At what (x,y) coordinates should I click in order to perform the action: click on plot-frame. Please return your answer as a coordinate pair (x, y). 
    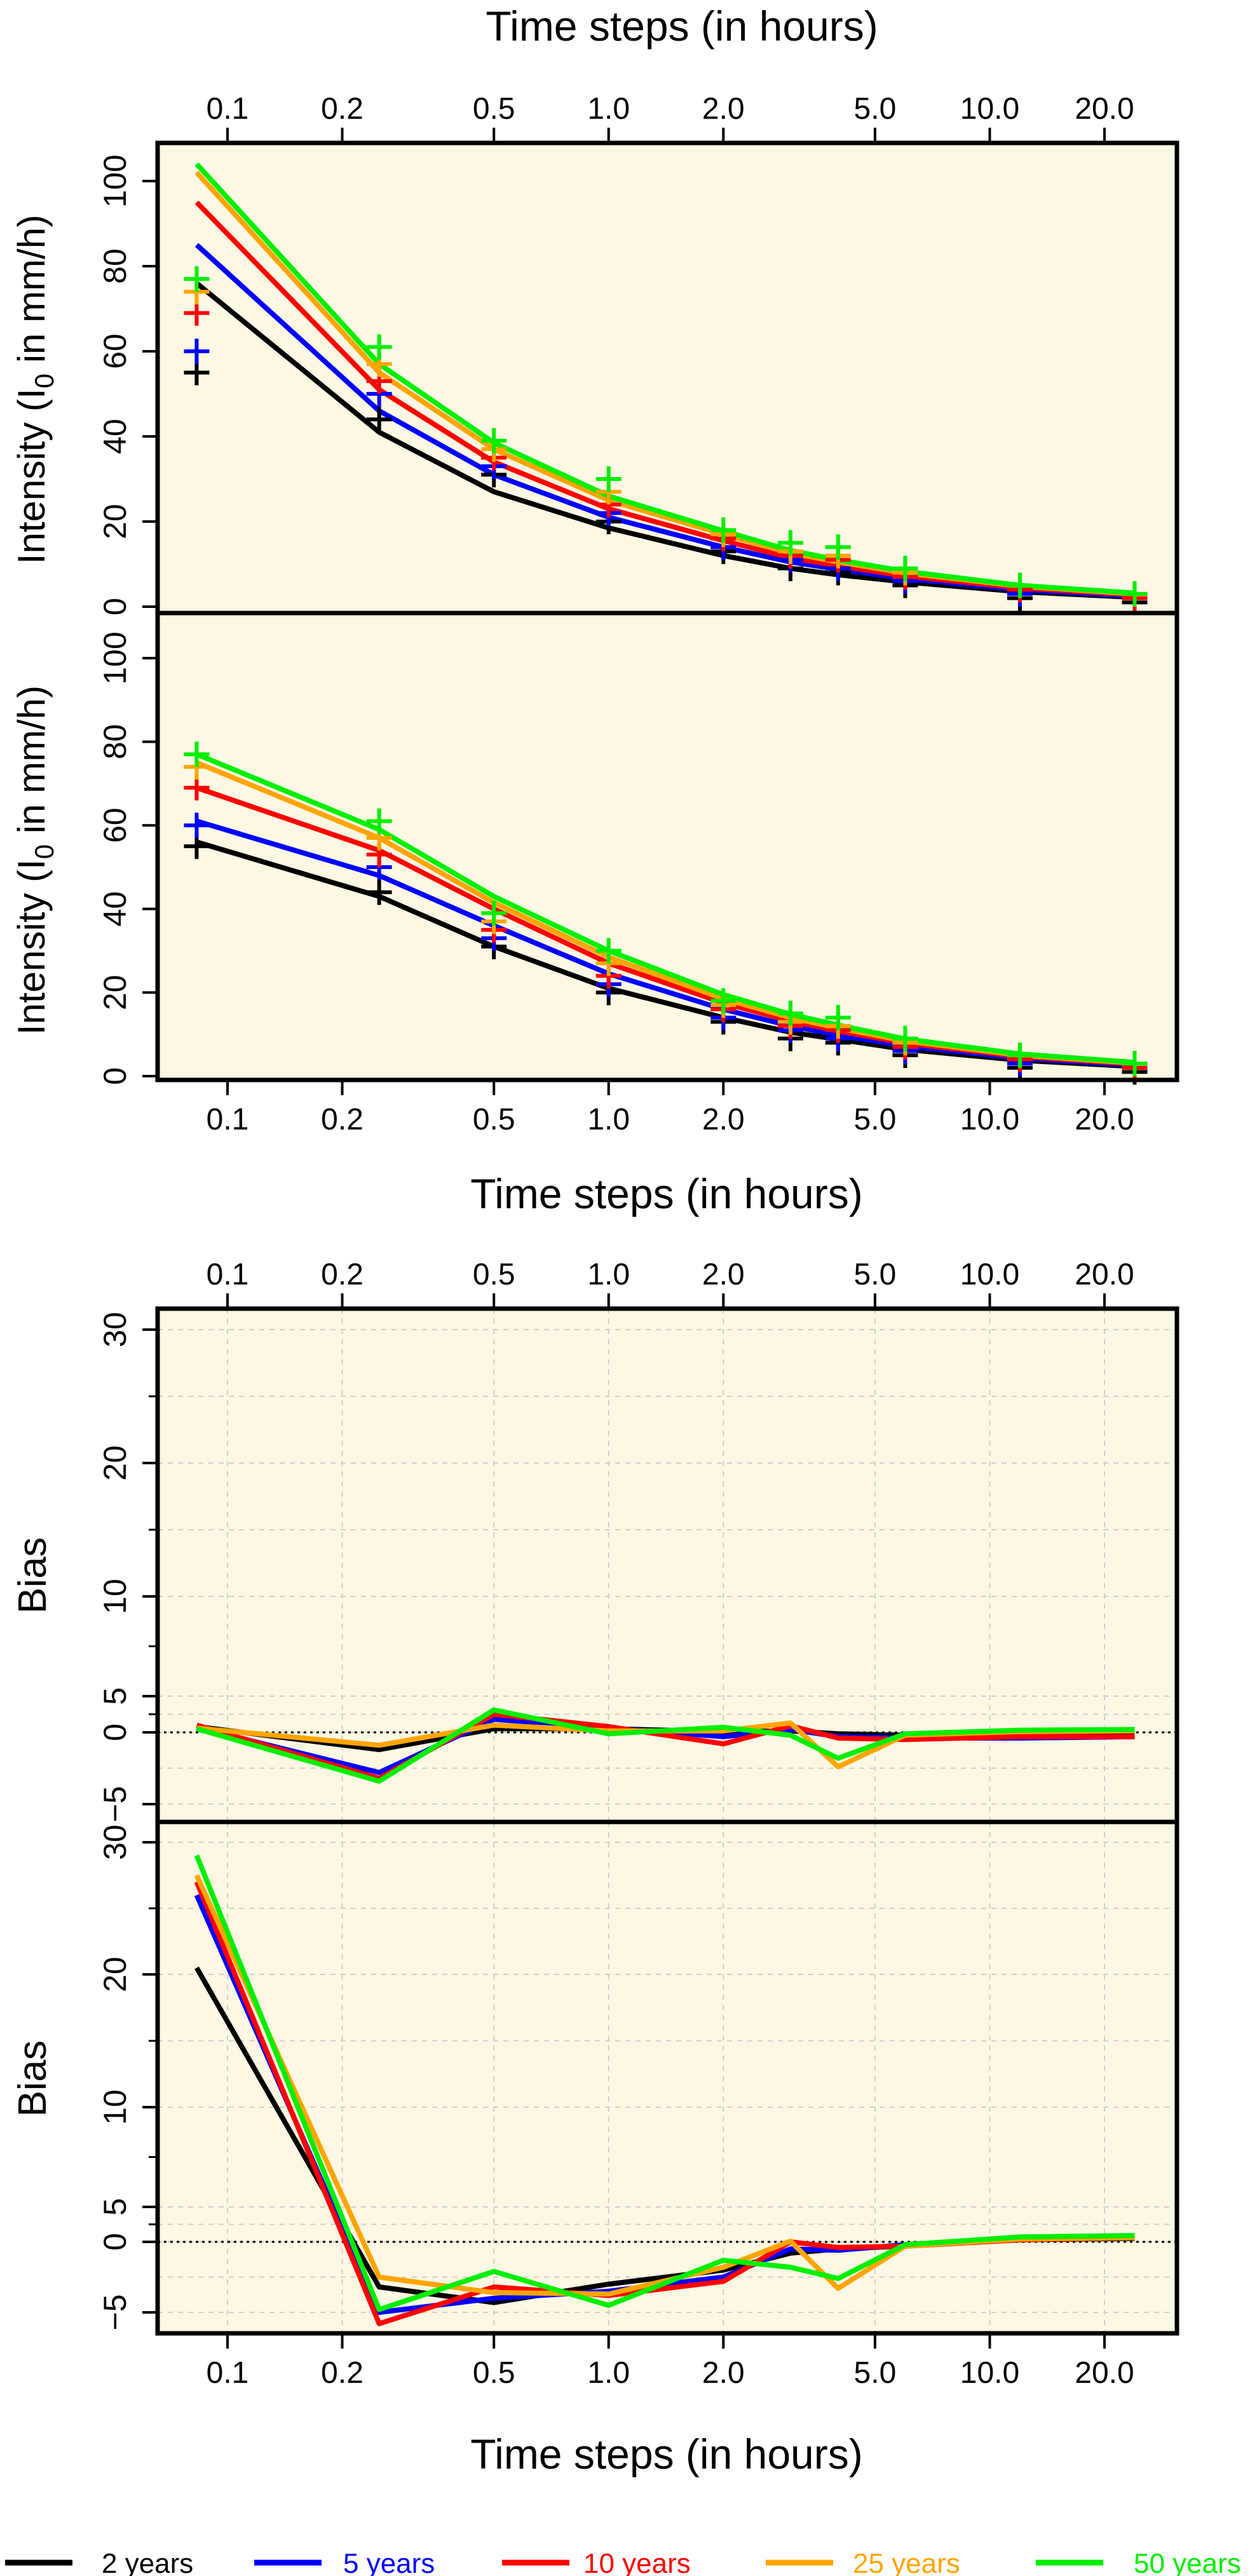
    Looking at the image, I should click on (667, 846).